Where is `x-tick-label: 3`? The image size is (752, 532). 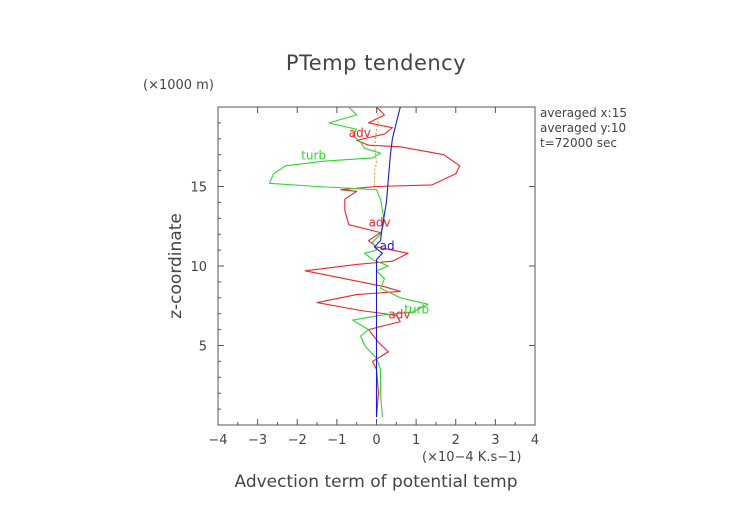
x-tick-label: 3 is located at coordinates (495, 440).